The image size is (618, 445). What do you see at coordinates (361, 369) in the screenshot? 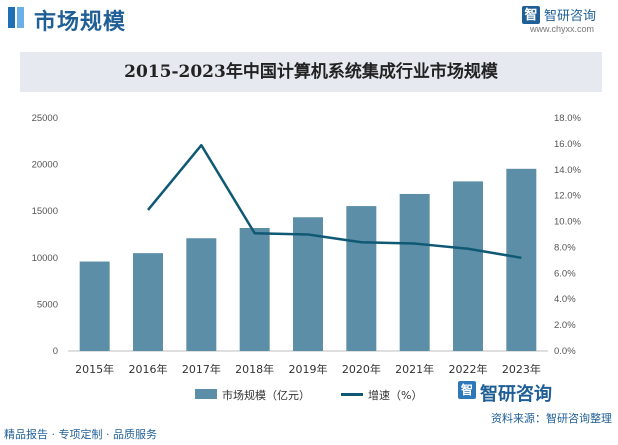
I see `x-tick-label: 2020年` at bounding box center [361, 369].